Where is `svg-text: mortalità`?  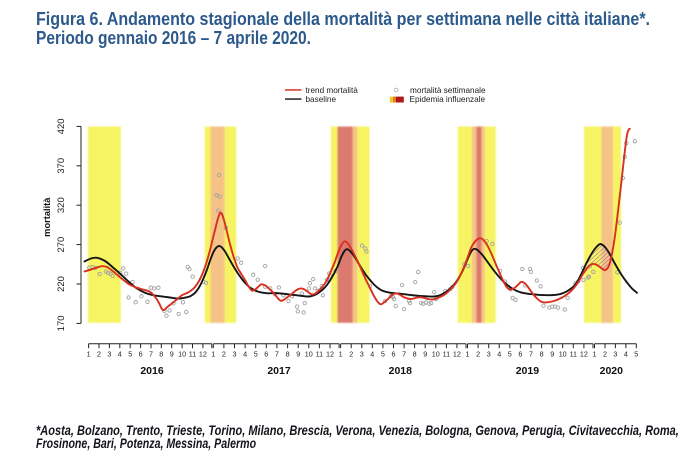 svg-text: mortalità is located at coordinates (47, 217).